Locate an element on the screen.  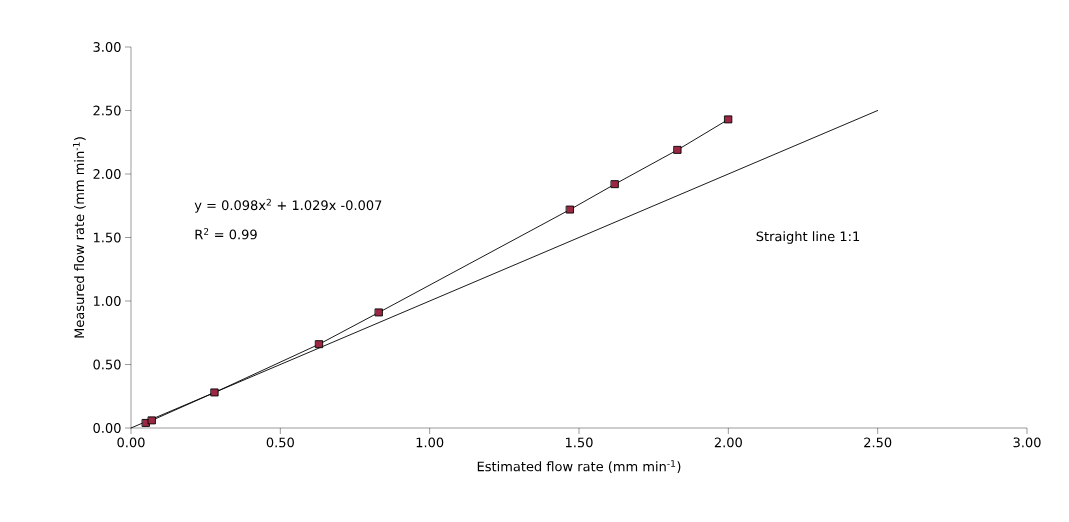
x-tick-label: 3.00 is located at coordinates (1027, 442).